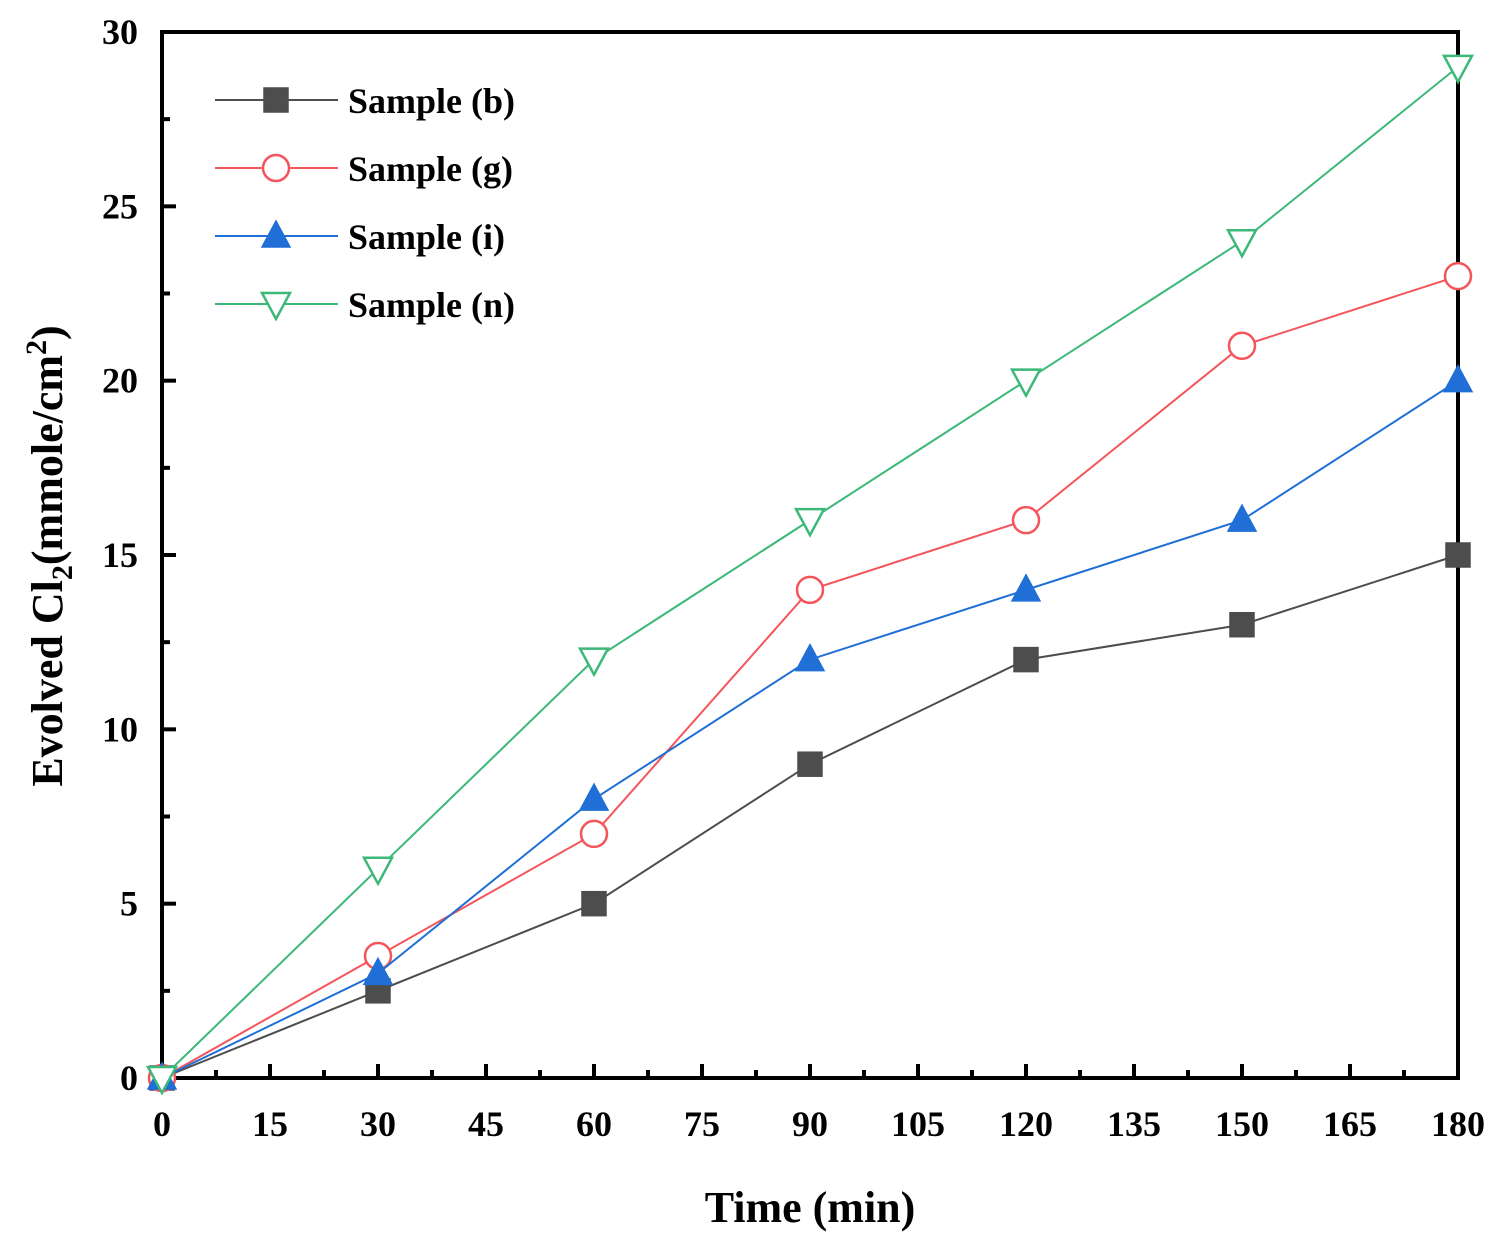 The height and width of the screenshot is (1242, 1500). Describe the element at coordinates (47, 683) in the screenshot. I see `y-axis-title-main: Evolved Cl` at that location.